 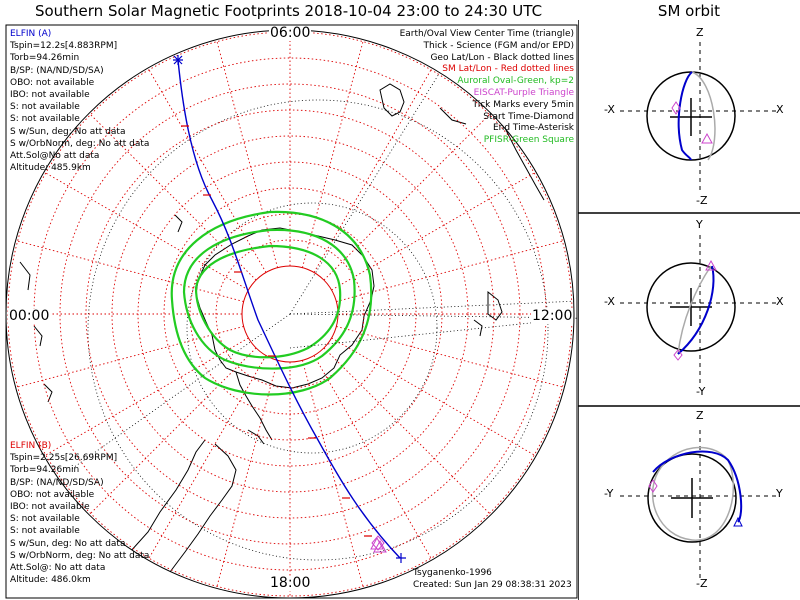 I want to click on end-time-asterisk, so click(x=178, y=60).